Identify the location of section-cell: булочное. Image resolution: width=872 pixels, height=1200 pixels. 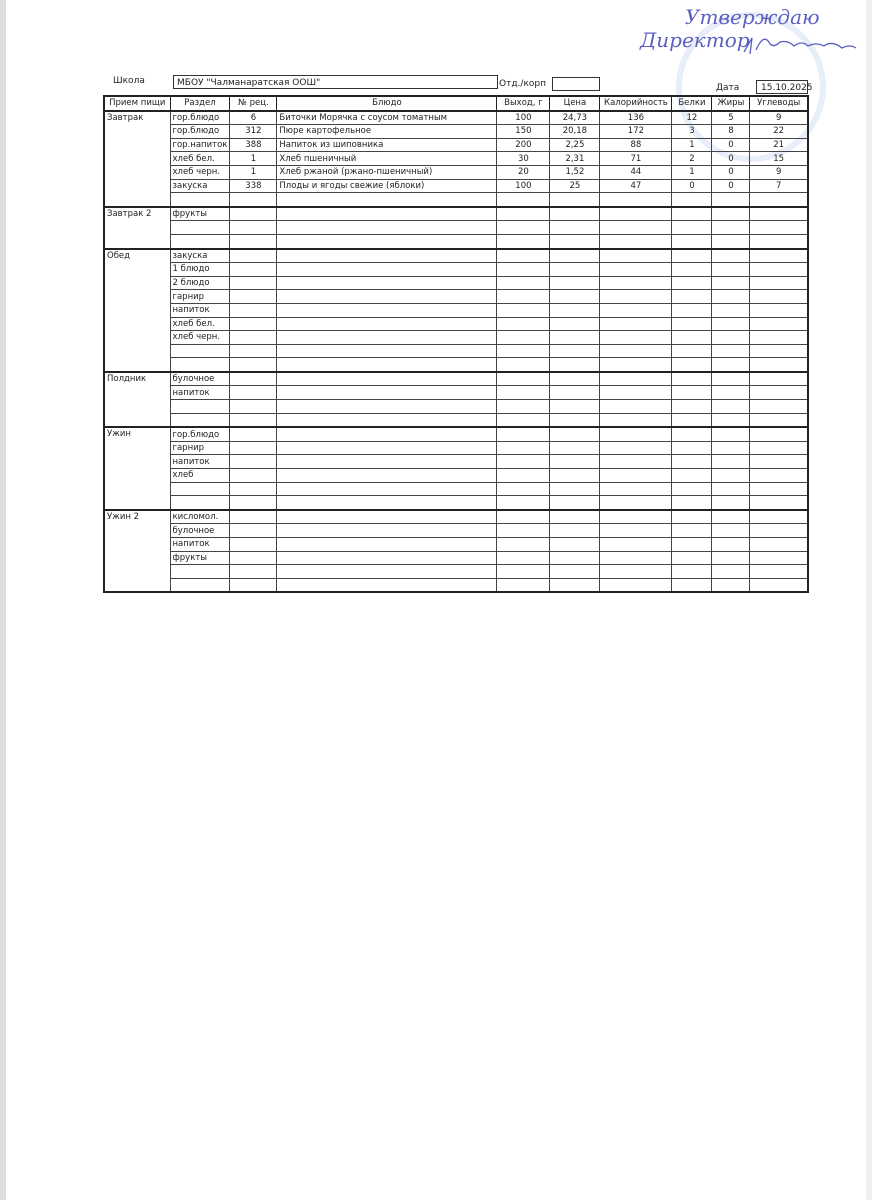
(200, 530).